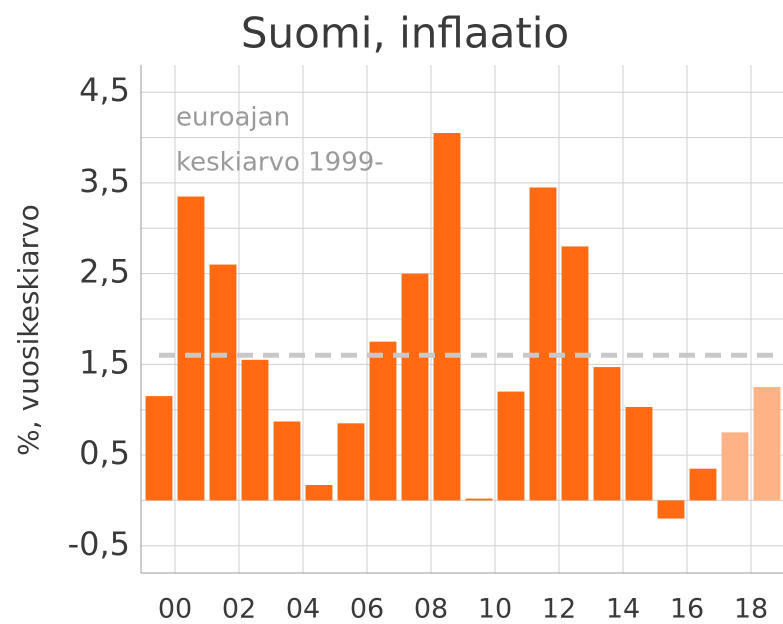 The height and width of the screenshot is (624, 783). Describe the element at coordinates (431, 609) in the screenshot. I see `x-tick-label: 08` at that location.